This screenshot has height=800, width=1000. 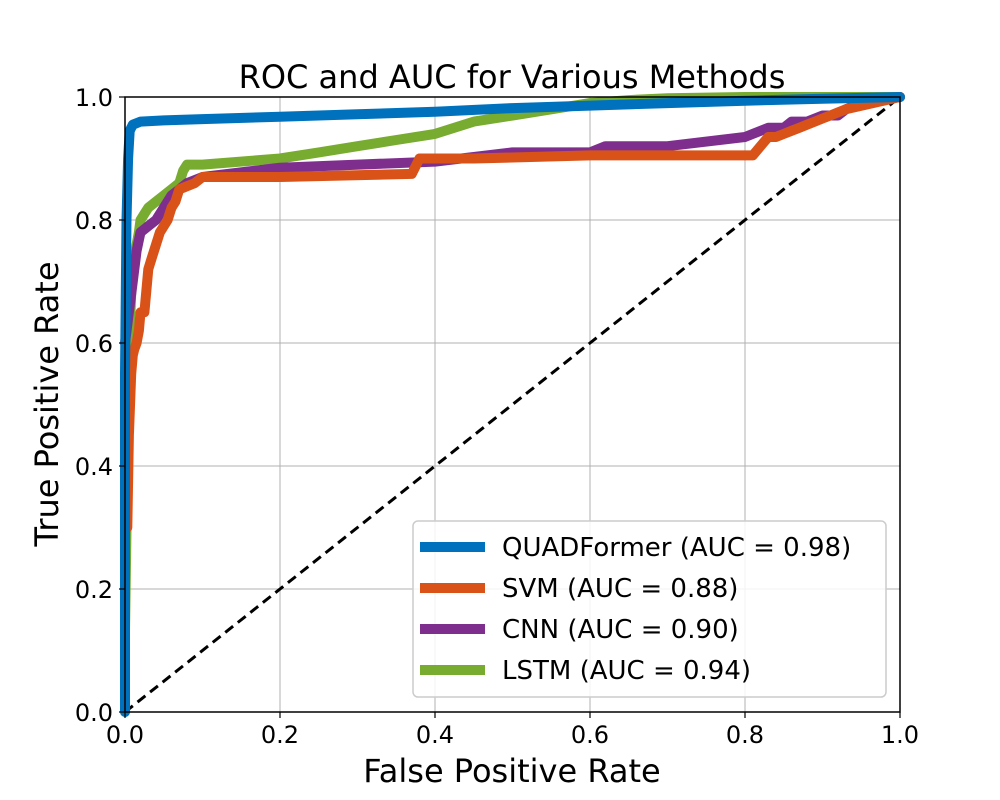 I want to click on x-tick-label: 0.4, so click(x=435, y=735).